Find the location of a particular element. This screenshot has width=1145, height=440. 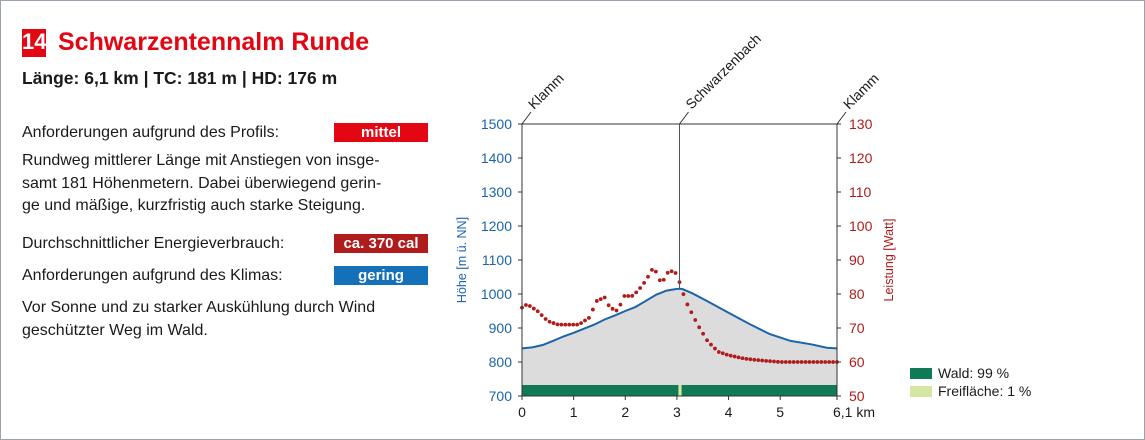

y-tick-label: 1200 is located at coordinates (496, 226).